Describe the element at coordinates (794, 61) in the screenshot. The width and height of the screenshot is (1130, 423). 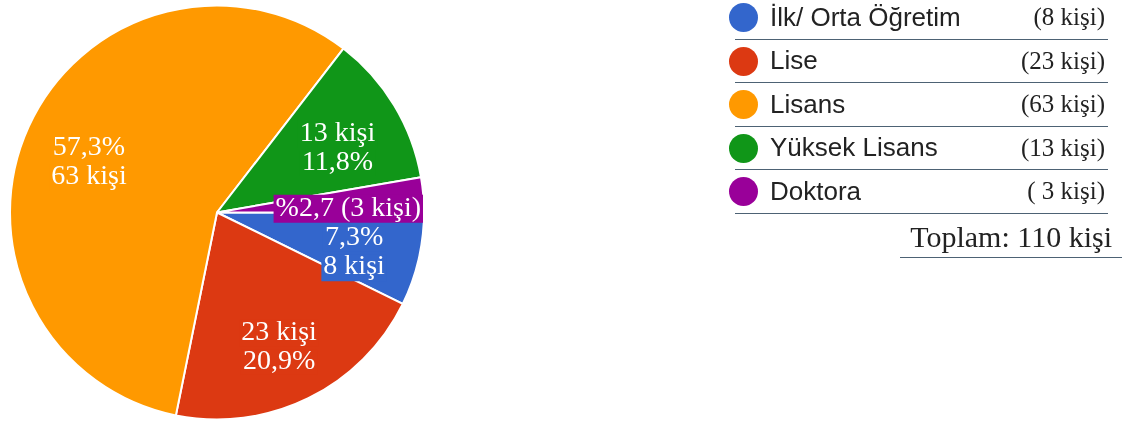
I see `legend-label: Lise` at that location.